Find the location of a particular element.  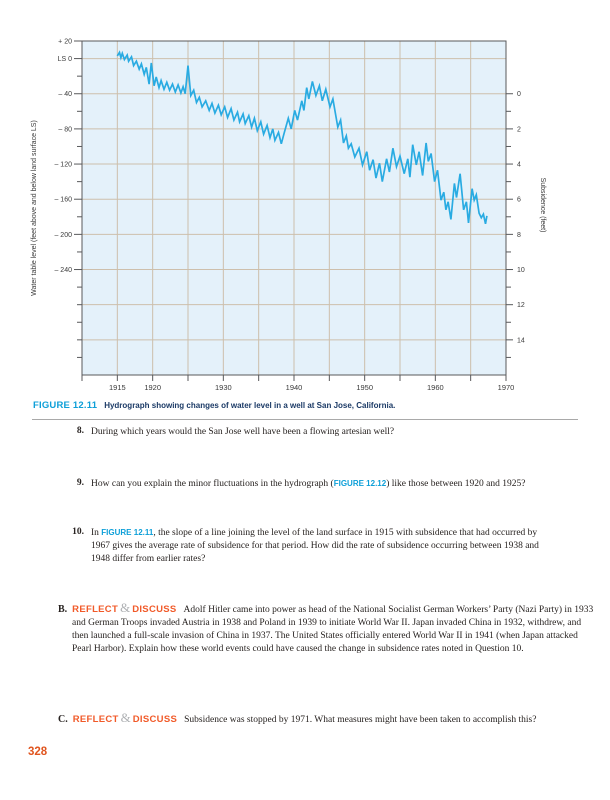

left-axis-tick-label: – 80 is located at coordinates (65, 129).